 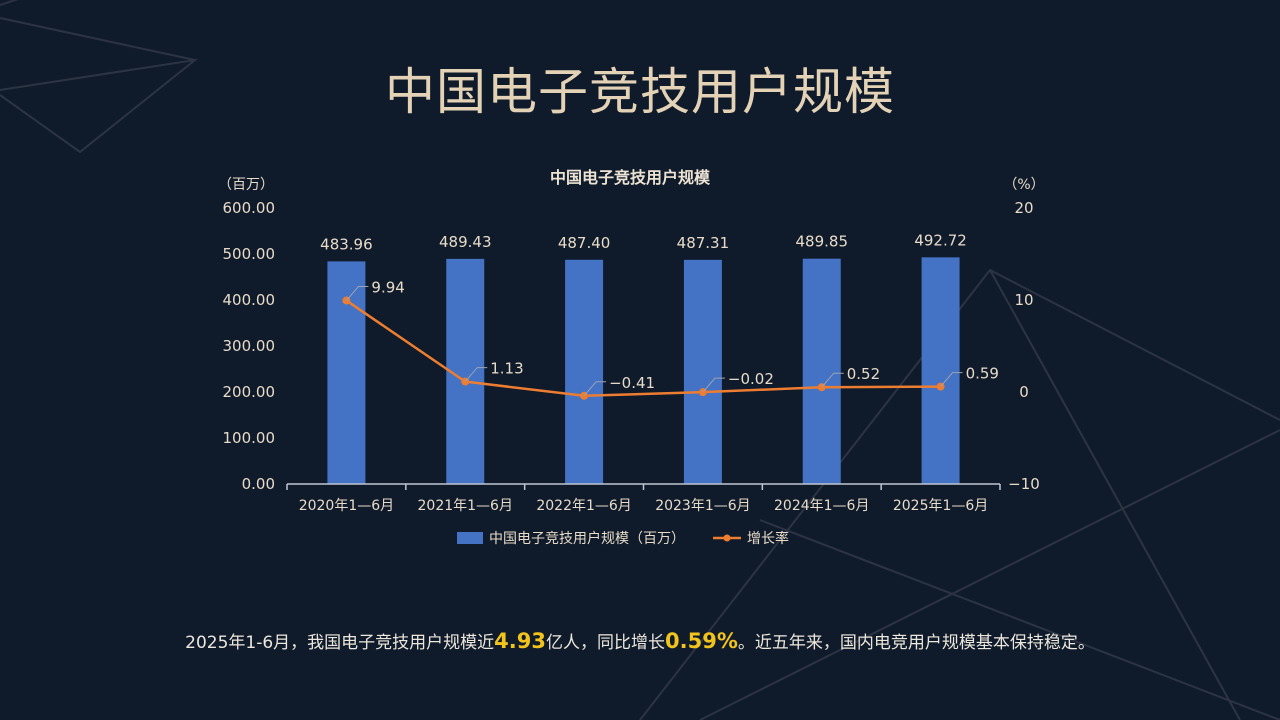 What do you see at coordinates (1024, 392) in the screenshot?
I see `y-right-tick-label: 0` at bounding box center [1024, 392].